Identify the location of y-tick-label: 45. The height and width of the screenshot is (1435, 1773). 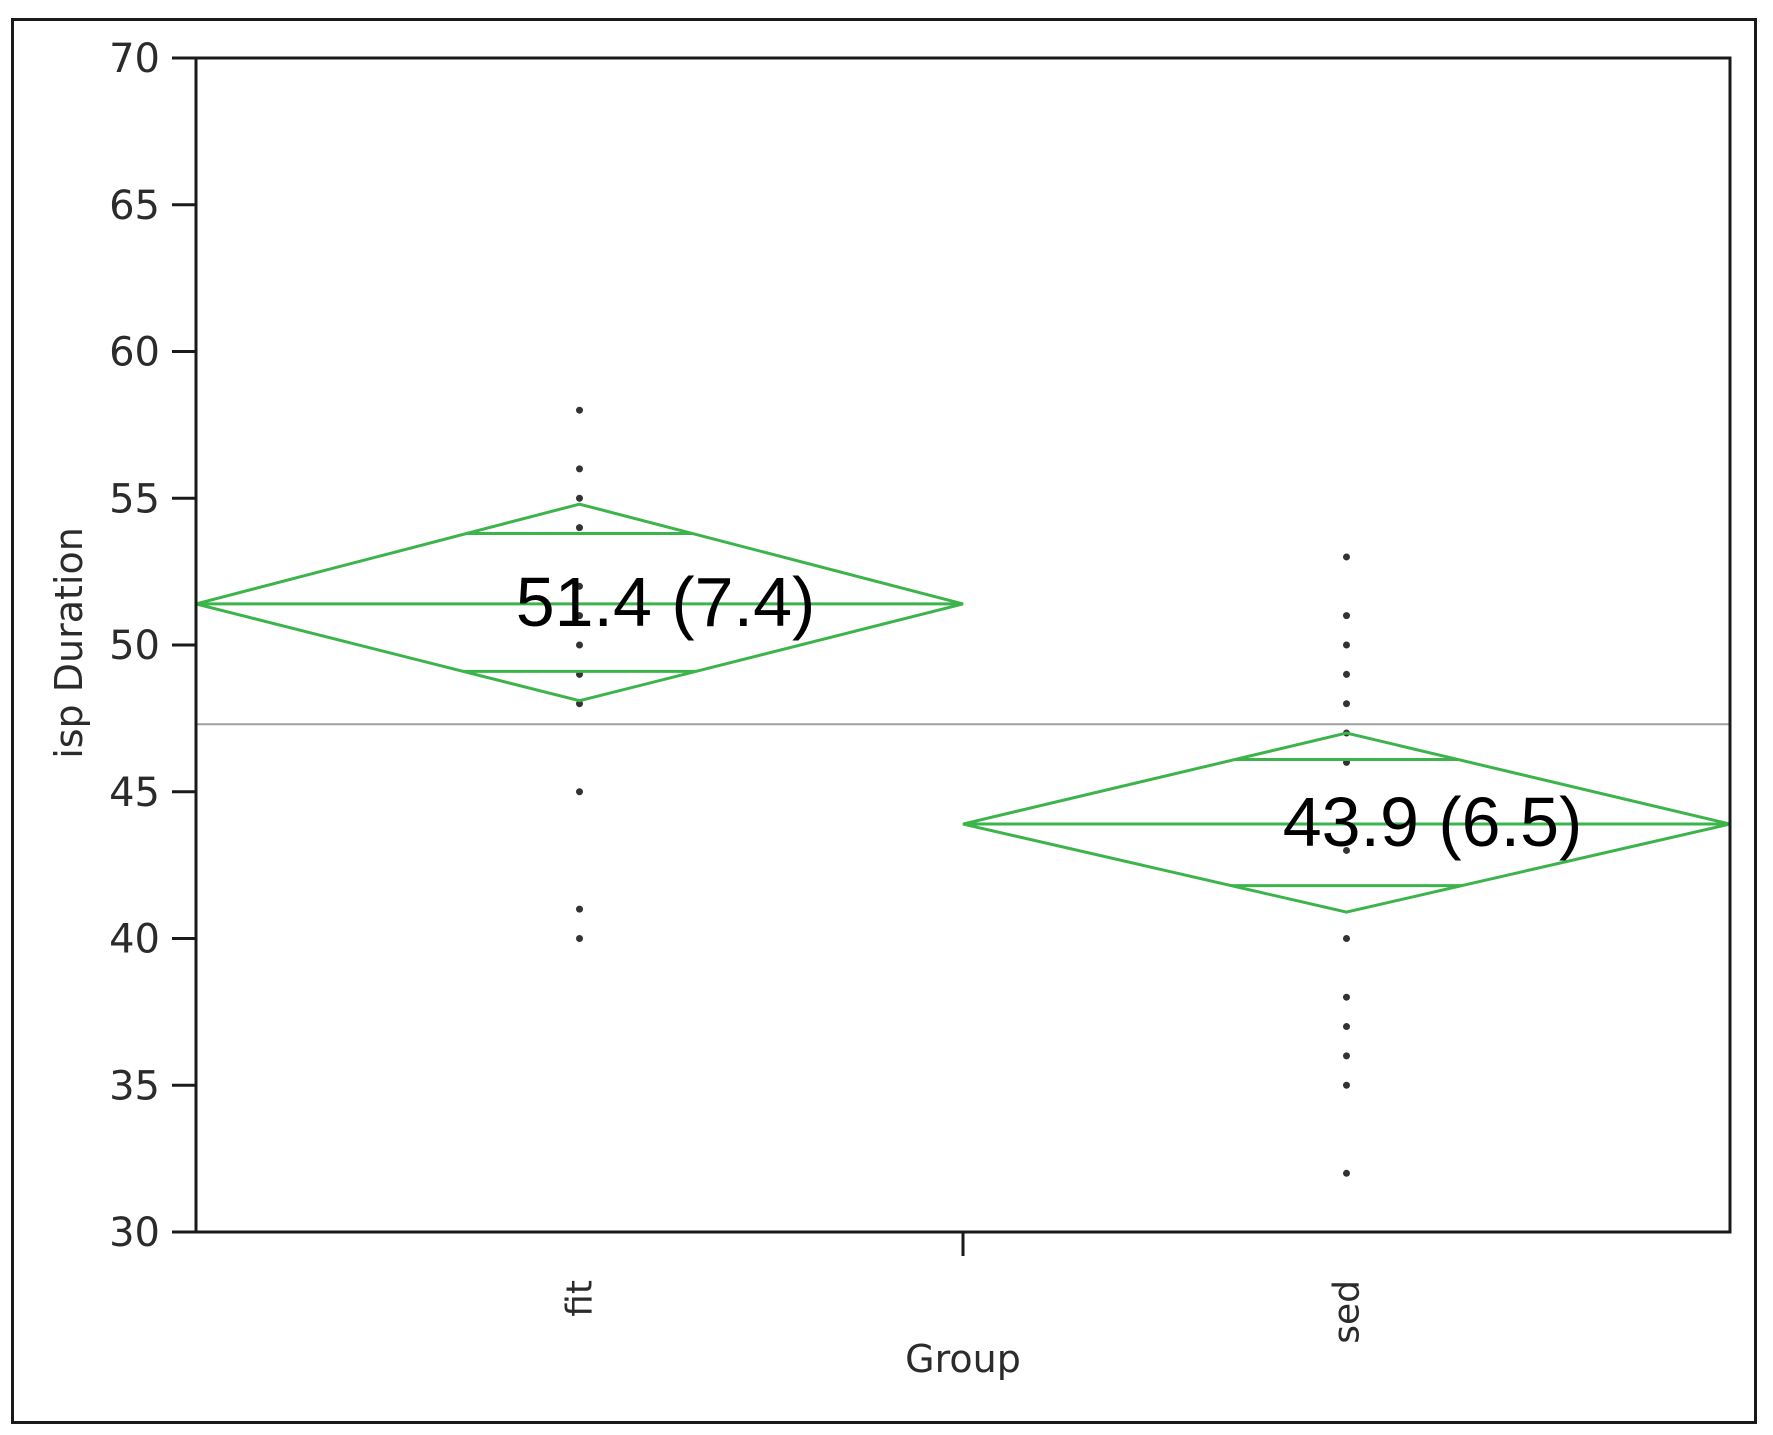
(134, 793).